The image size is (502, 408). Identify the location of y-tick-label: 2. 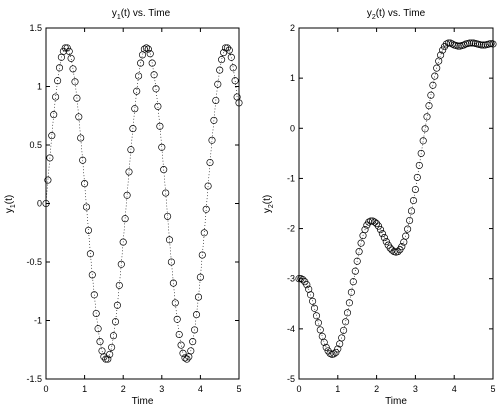
(292, 28).